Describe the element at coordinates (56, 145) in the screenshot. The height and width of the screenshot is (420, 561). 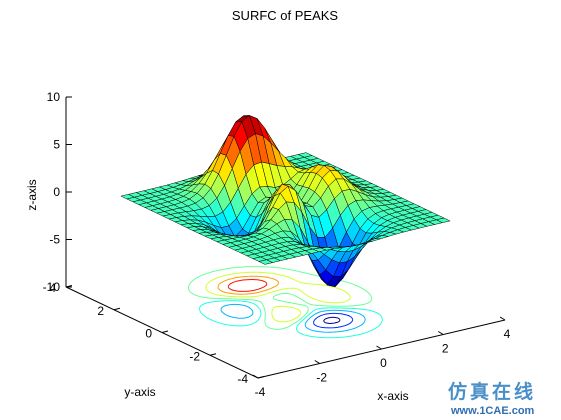
I see `z-tick-label: 5` at that location.